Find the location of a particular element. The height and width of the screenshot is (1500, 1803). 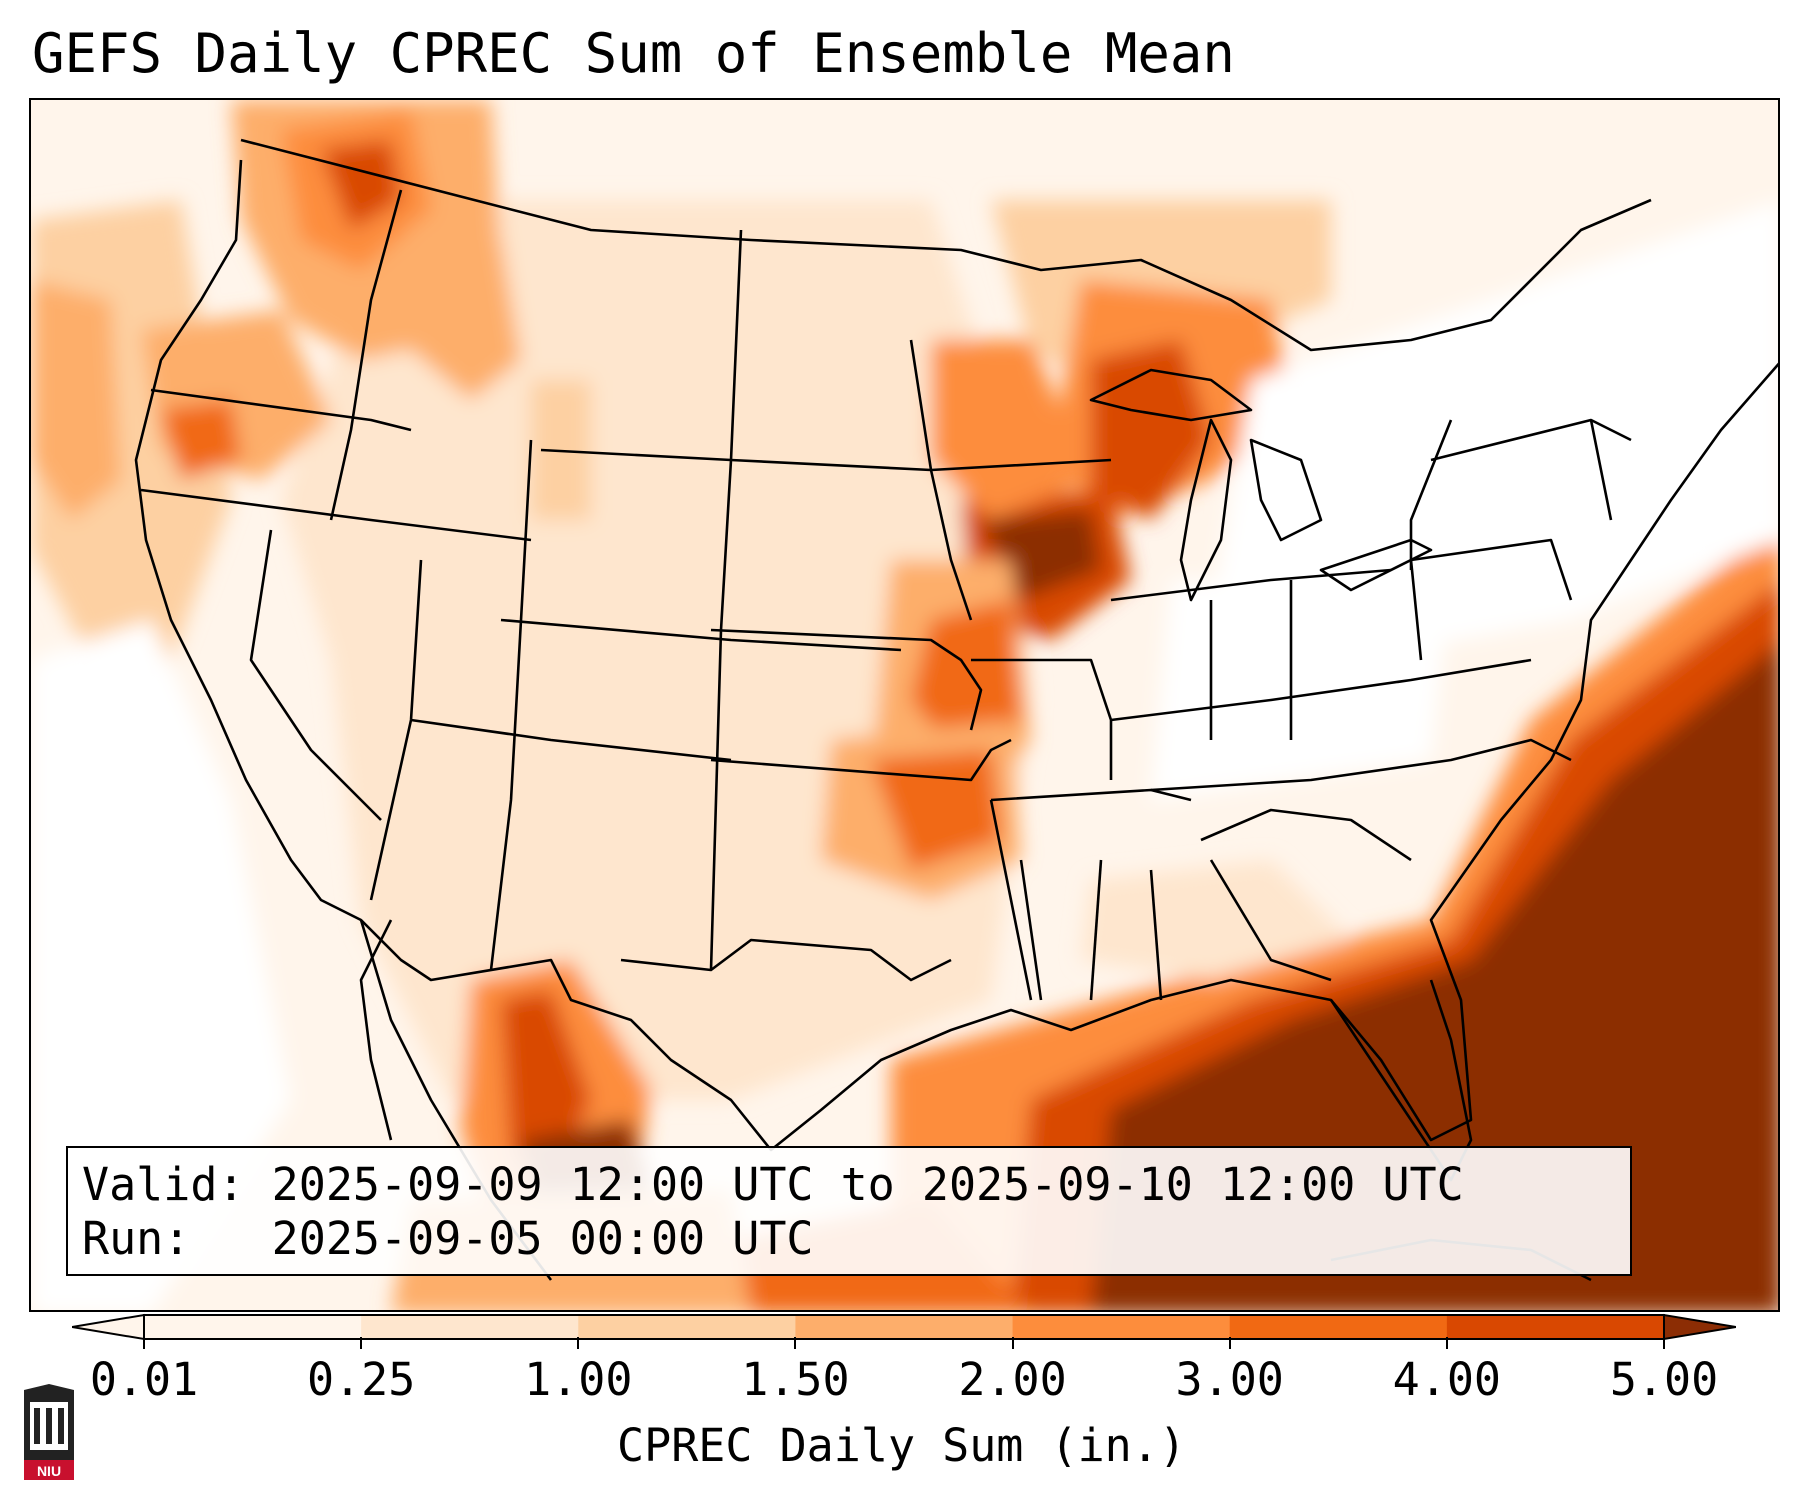

lake-huron is located at coordinates (1286, 490).